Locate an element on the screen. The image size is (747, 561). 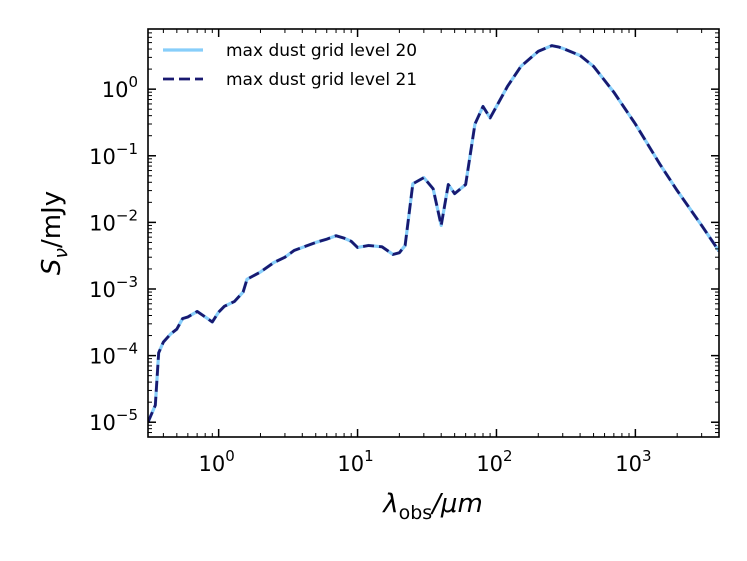
y-tick-label: 10⁻¹ is located at coordinates (113, 154).